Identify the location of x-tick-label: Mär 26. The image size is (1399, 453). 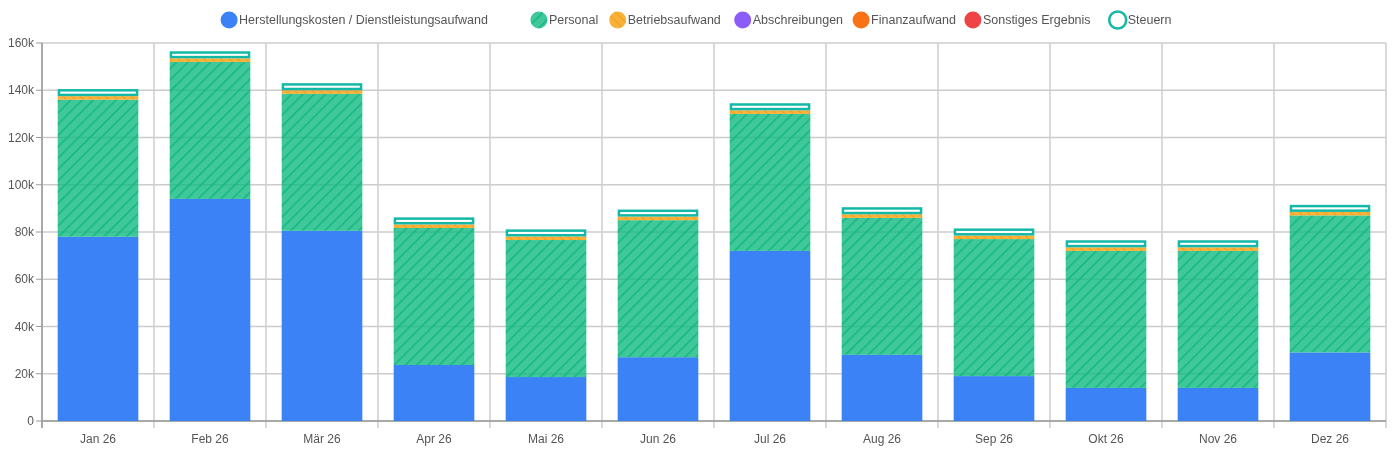
(322, 439).